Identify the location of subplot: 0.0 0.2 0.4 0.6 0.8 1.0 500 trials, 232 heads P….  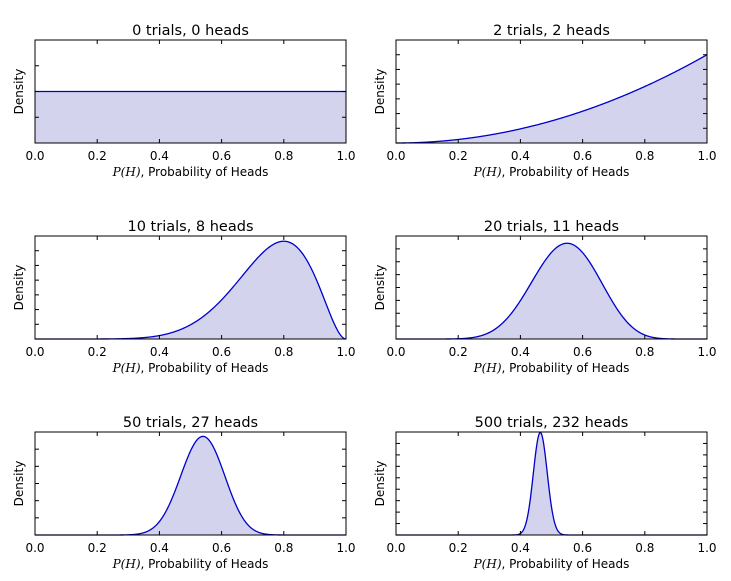
(545, 493).